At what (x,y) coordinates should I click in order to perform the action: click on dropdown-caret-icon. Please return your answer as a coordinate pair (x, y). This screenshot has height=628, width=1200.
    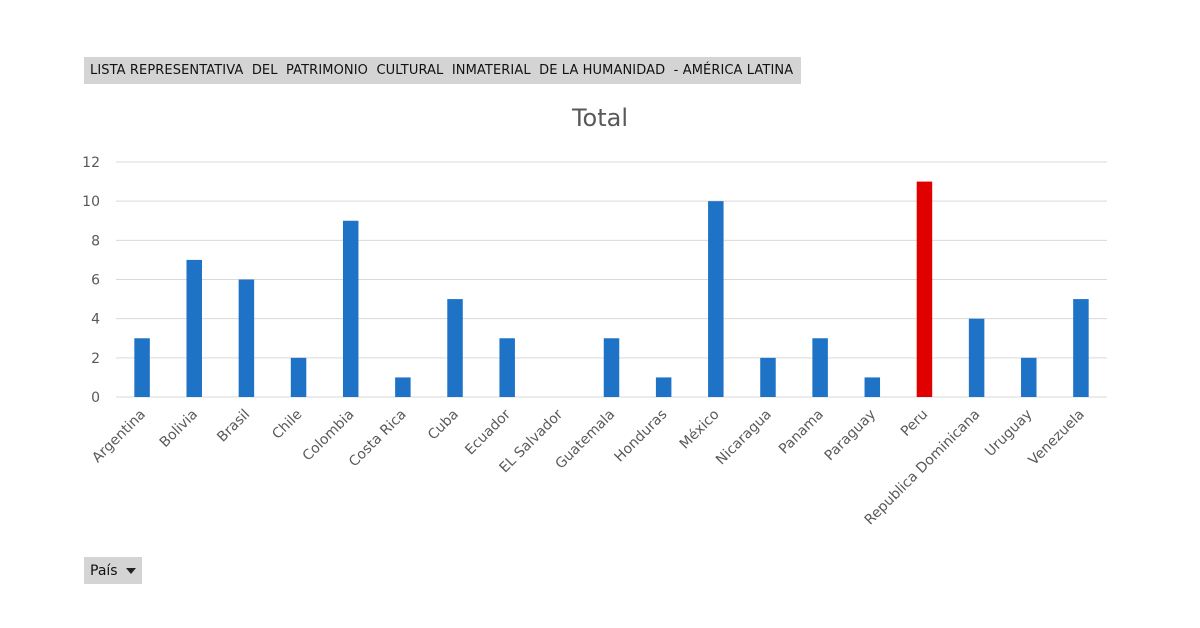
    Looking at the image, I should click on (130, 570).